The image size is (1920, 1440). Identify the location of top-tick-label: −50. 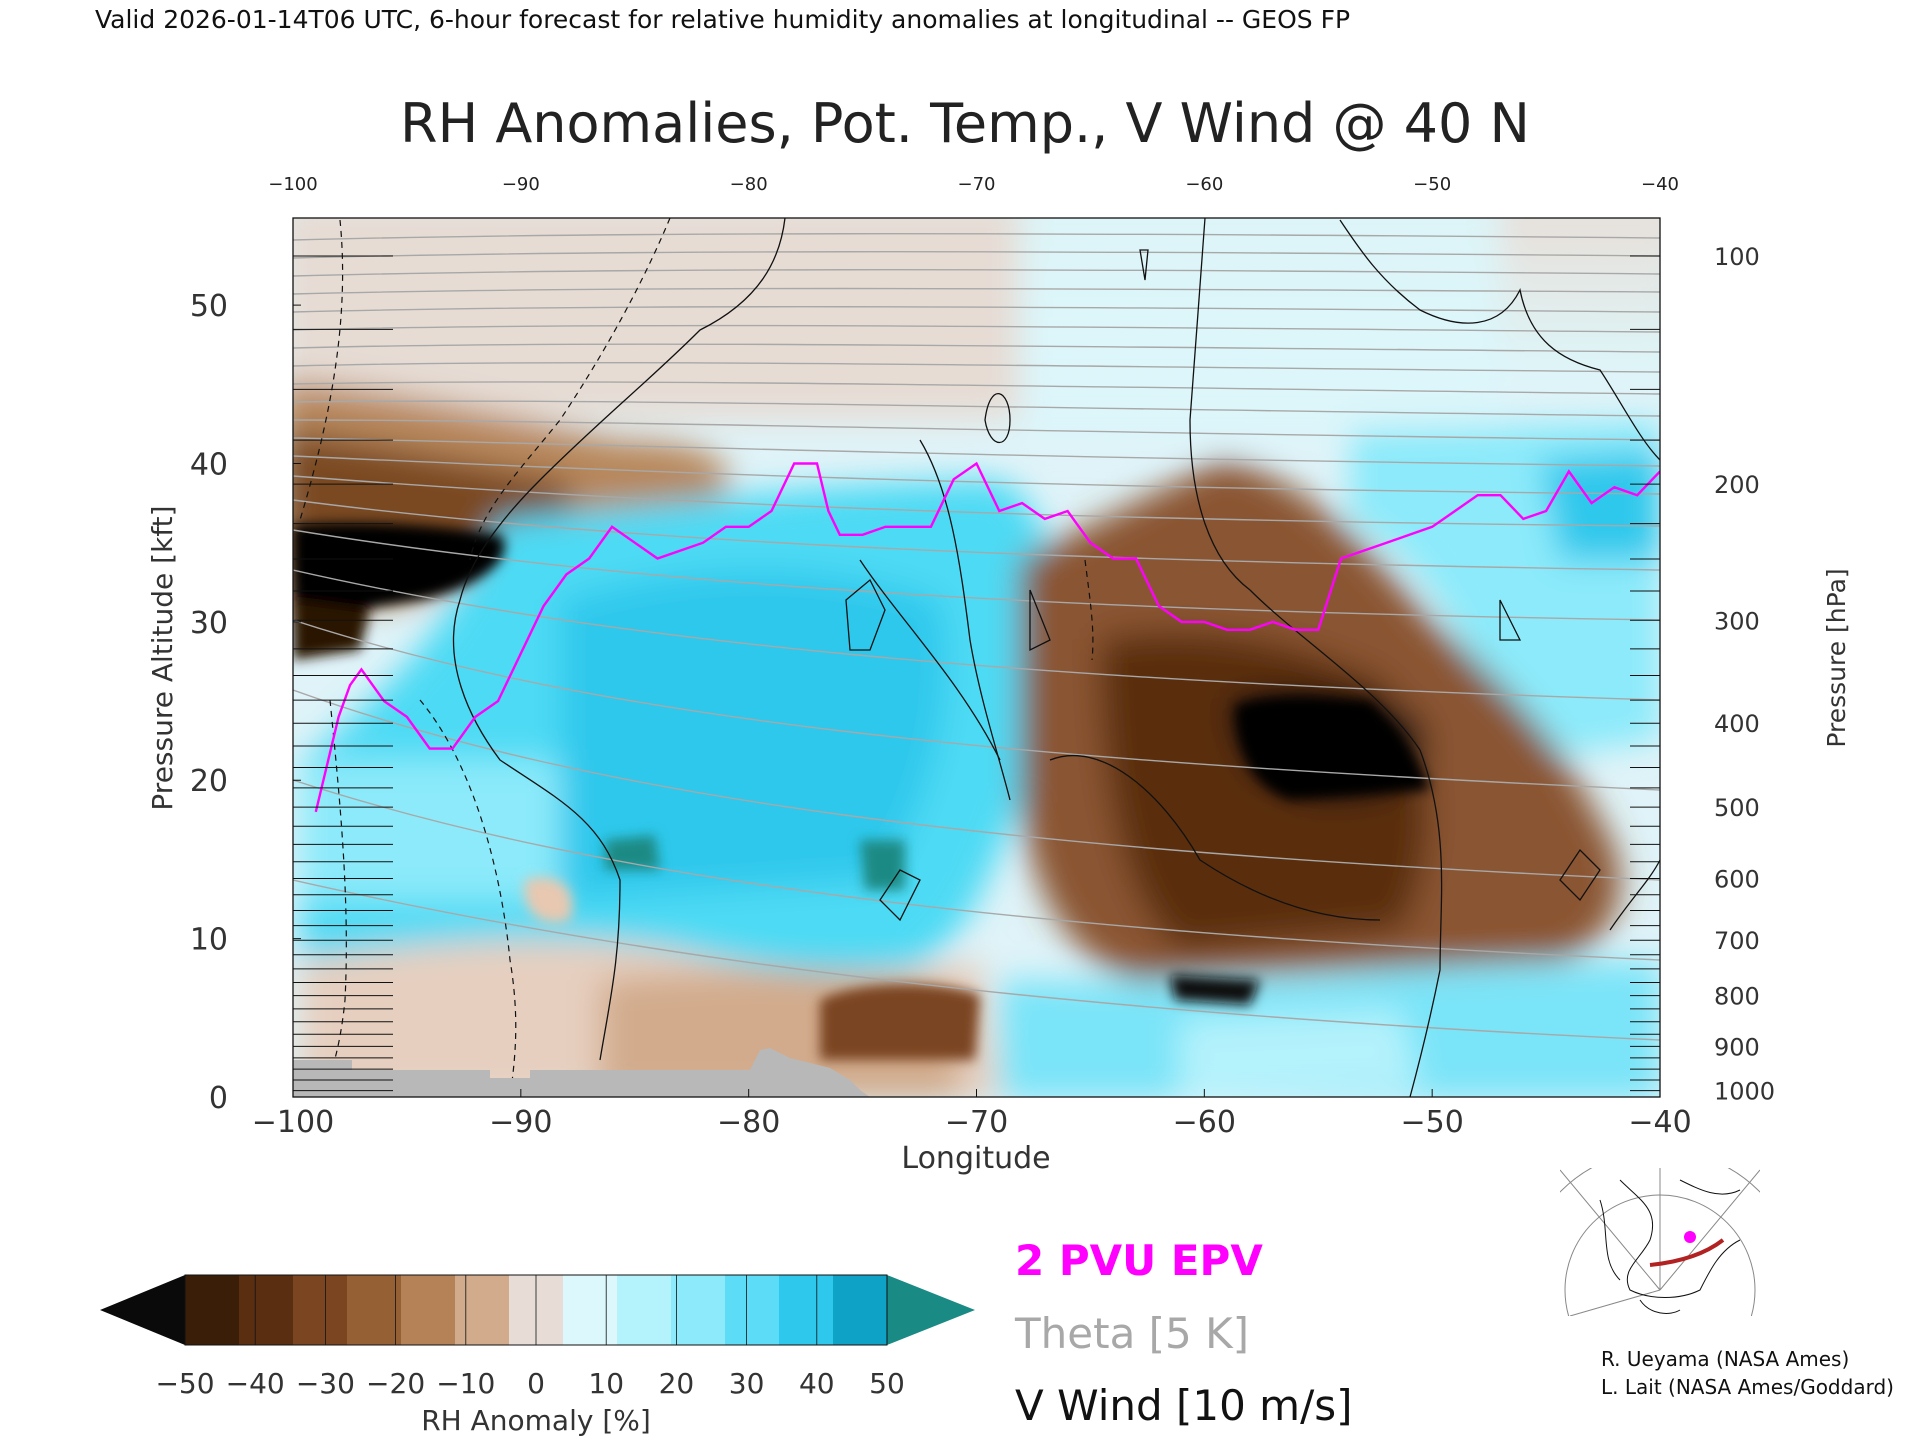
(1432, 184).